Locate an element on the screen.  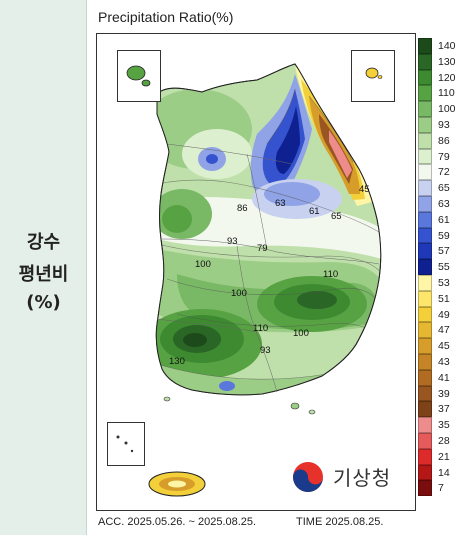
legend-label: 120 is located at coordinates (447, 77).